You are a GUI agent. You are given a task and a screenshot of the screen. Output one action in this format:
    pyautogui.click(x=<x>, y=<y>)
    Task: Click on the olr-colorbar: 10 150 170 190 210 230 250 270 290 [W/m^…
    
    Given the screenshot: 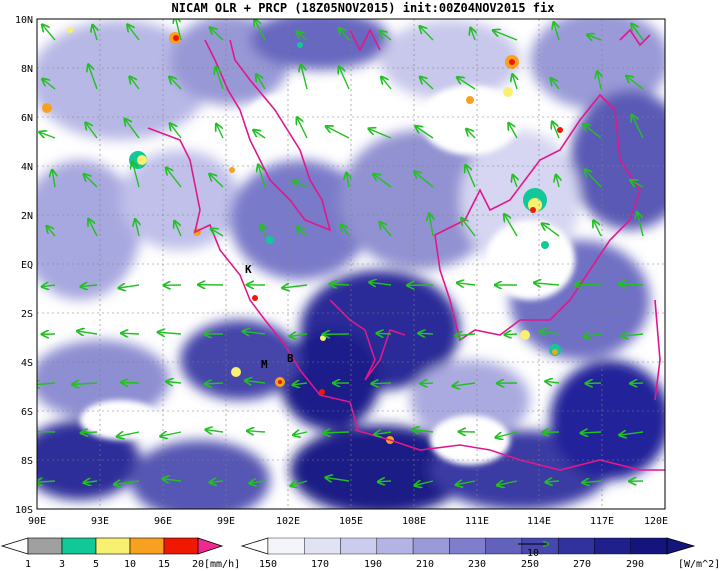 What is the action you would take?
    pyautogui.click(x=480, y=553)
    